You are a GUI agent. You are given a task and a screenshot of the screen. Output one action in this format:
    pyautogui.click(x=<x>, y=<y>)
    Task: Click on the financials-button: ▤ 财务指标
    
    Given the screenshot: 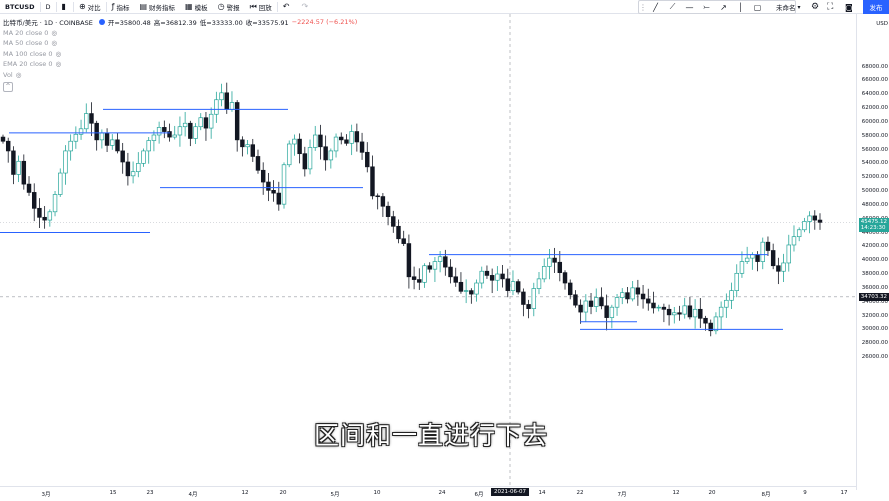 What is the action you would take?
    pyautogui.click(x=157, y=7)
    